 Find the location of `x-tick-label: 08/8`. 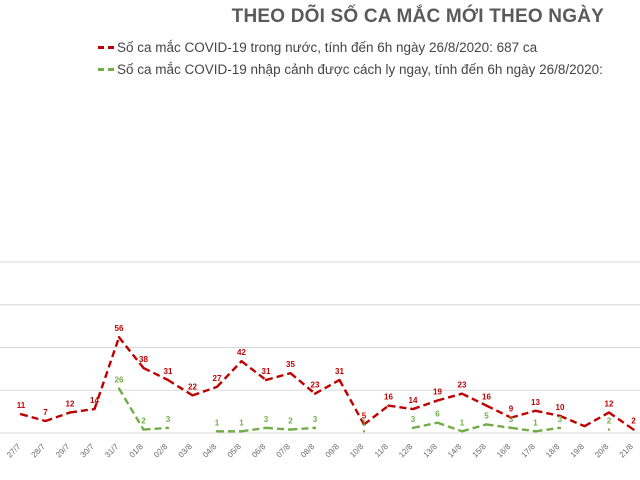

x-tick-label: 08/8 is located at coordinates (308, 451).